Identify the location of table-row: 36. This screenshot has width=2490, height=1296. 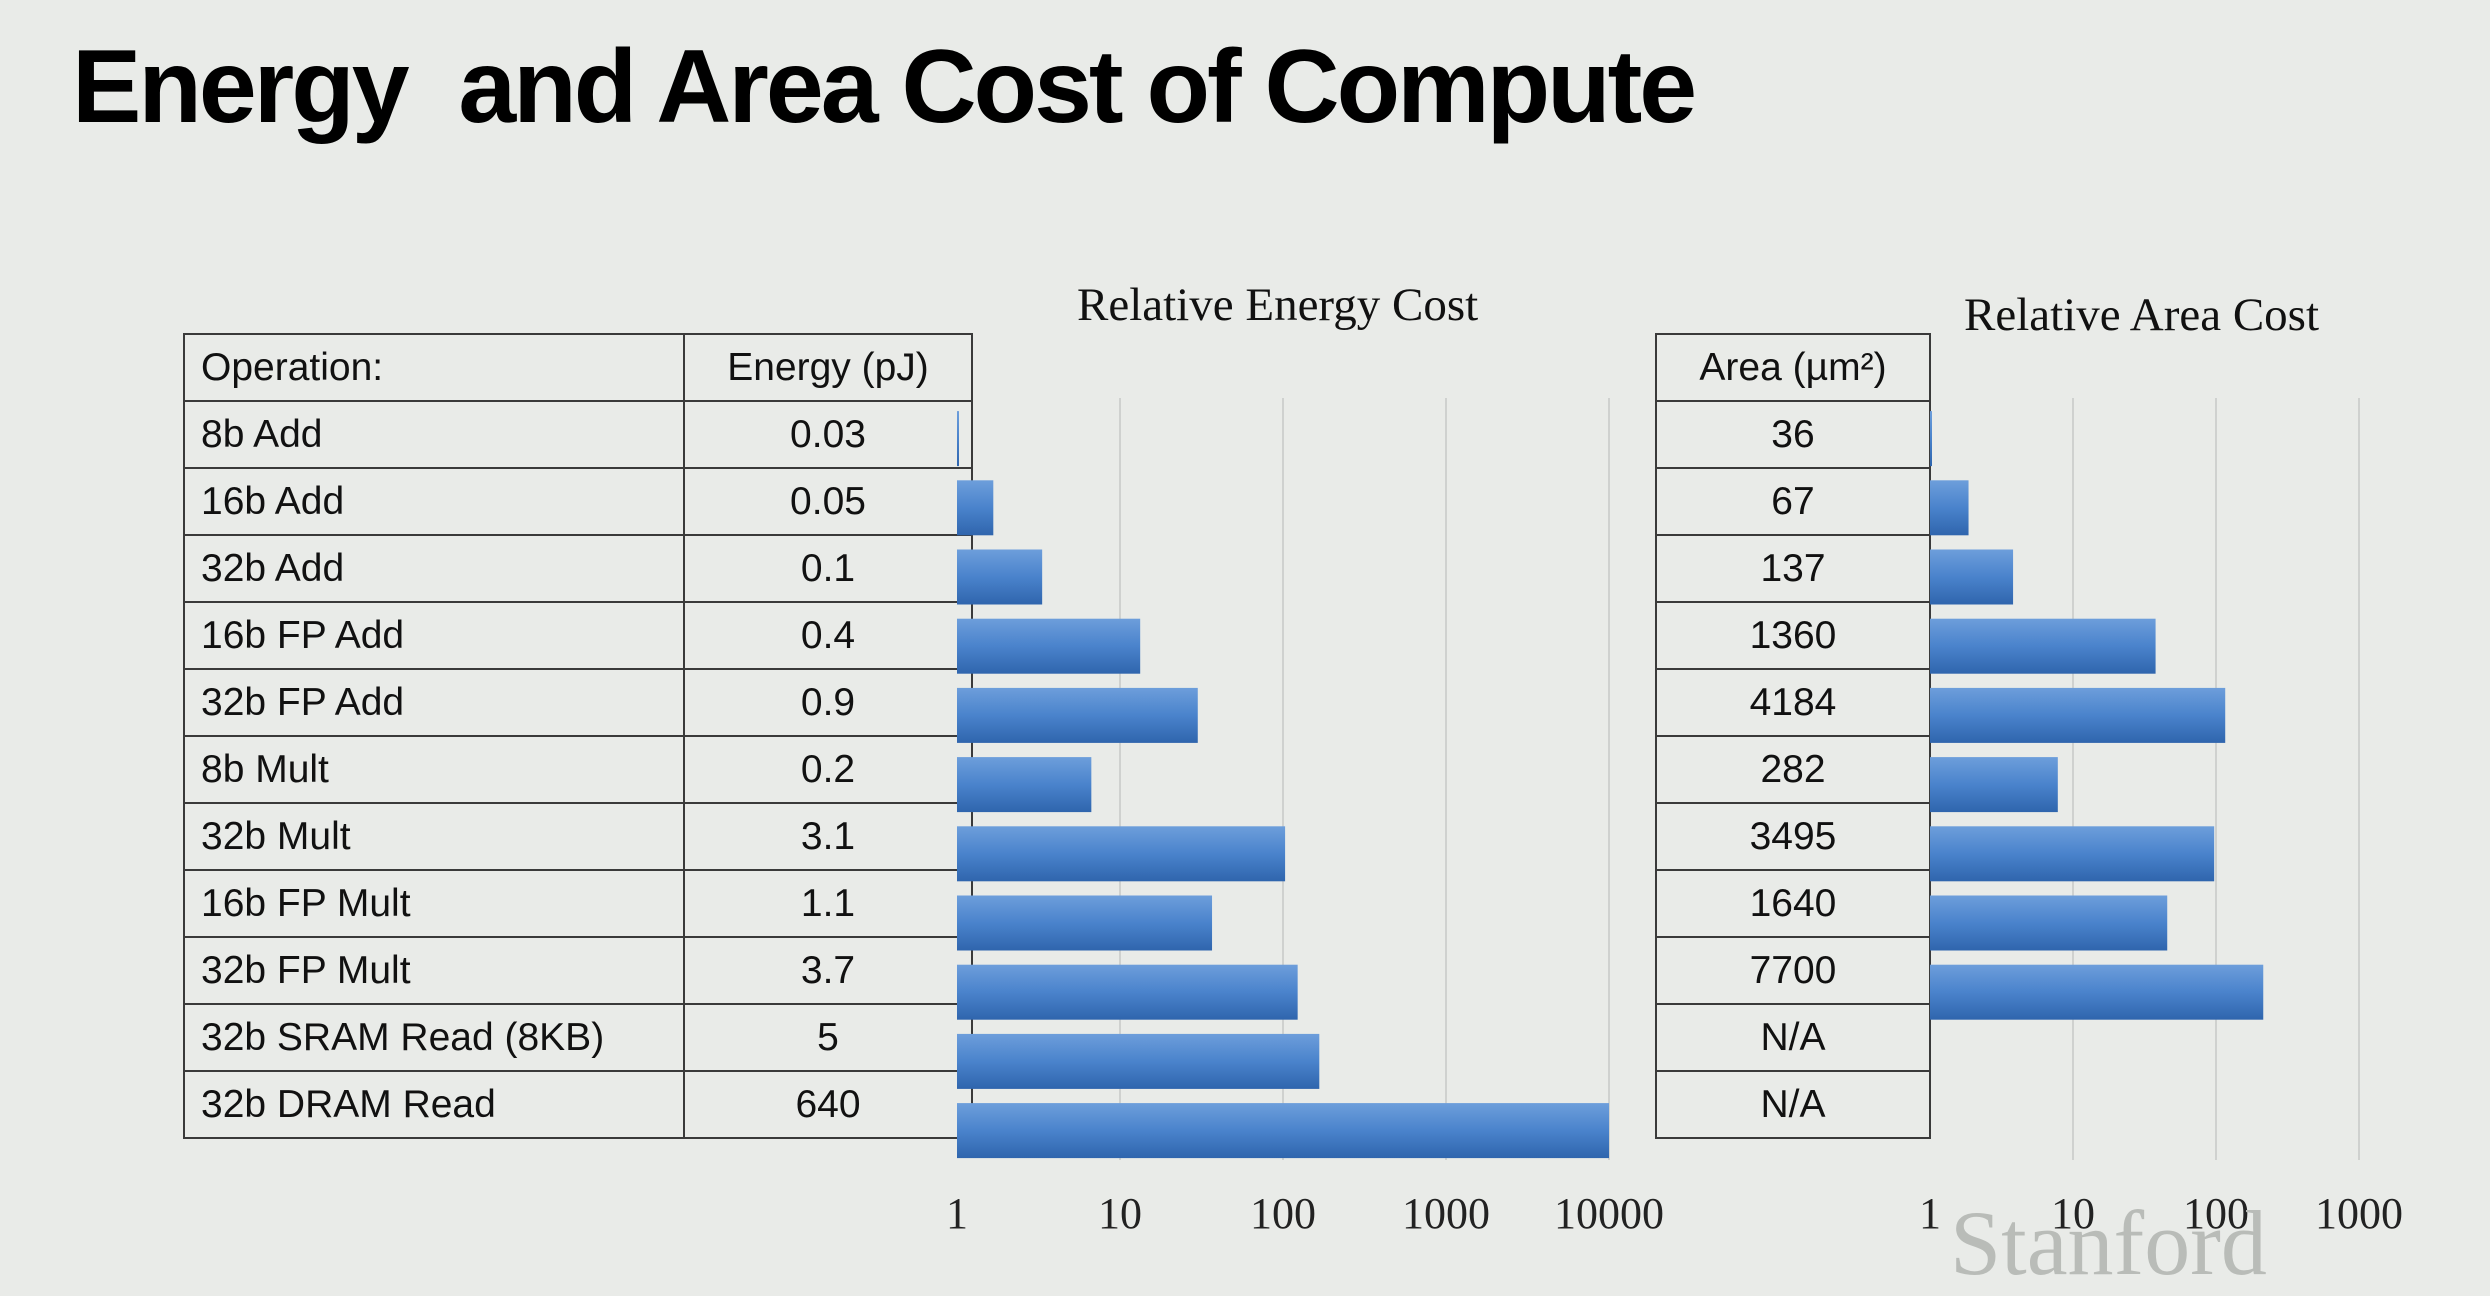
(1793, 434).